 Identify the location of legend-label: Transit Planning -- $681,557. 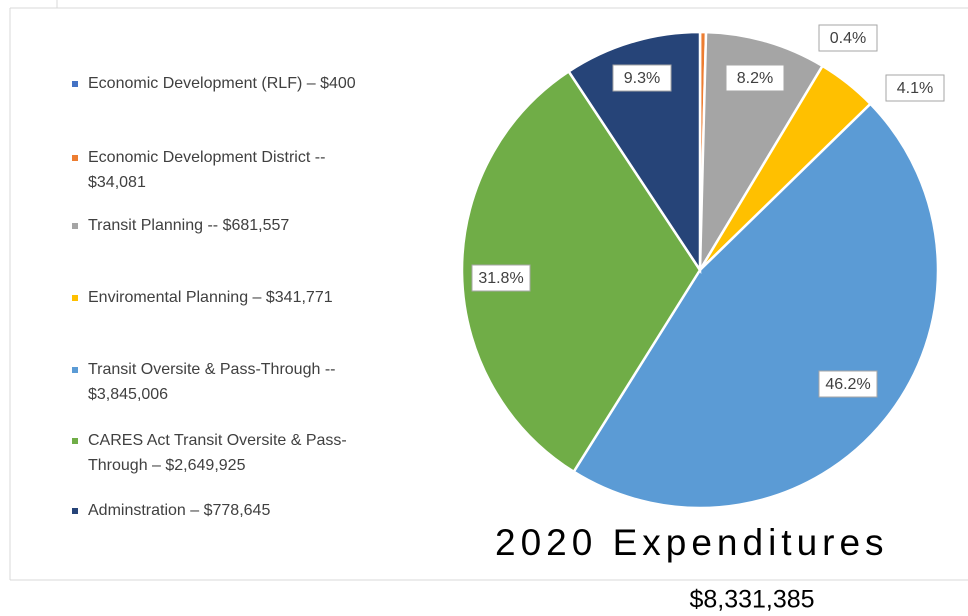
(189, 225).